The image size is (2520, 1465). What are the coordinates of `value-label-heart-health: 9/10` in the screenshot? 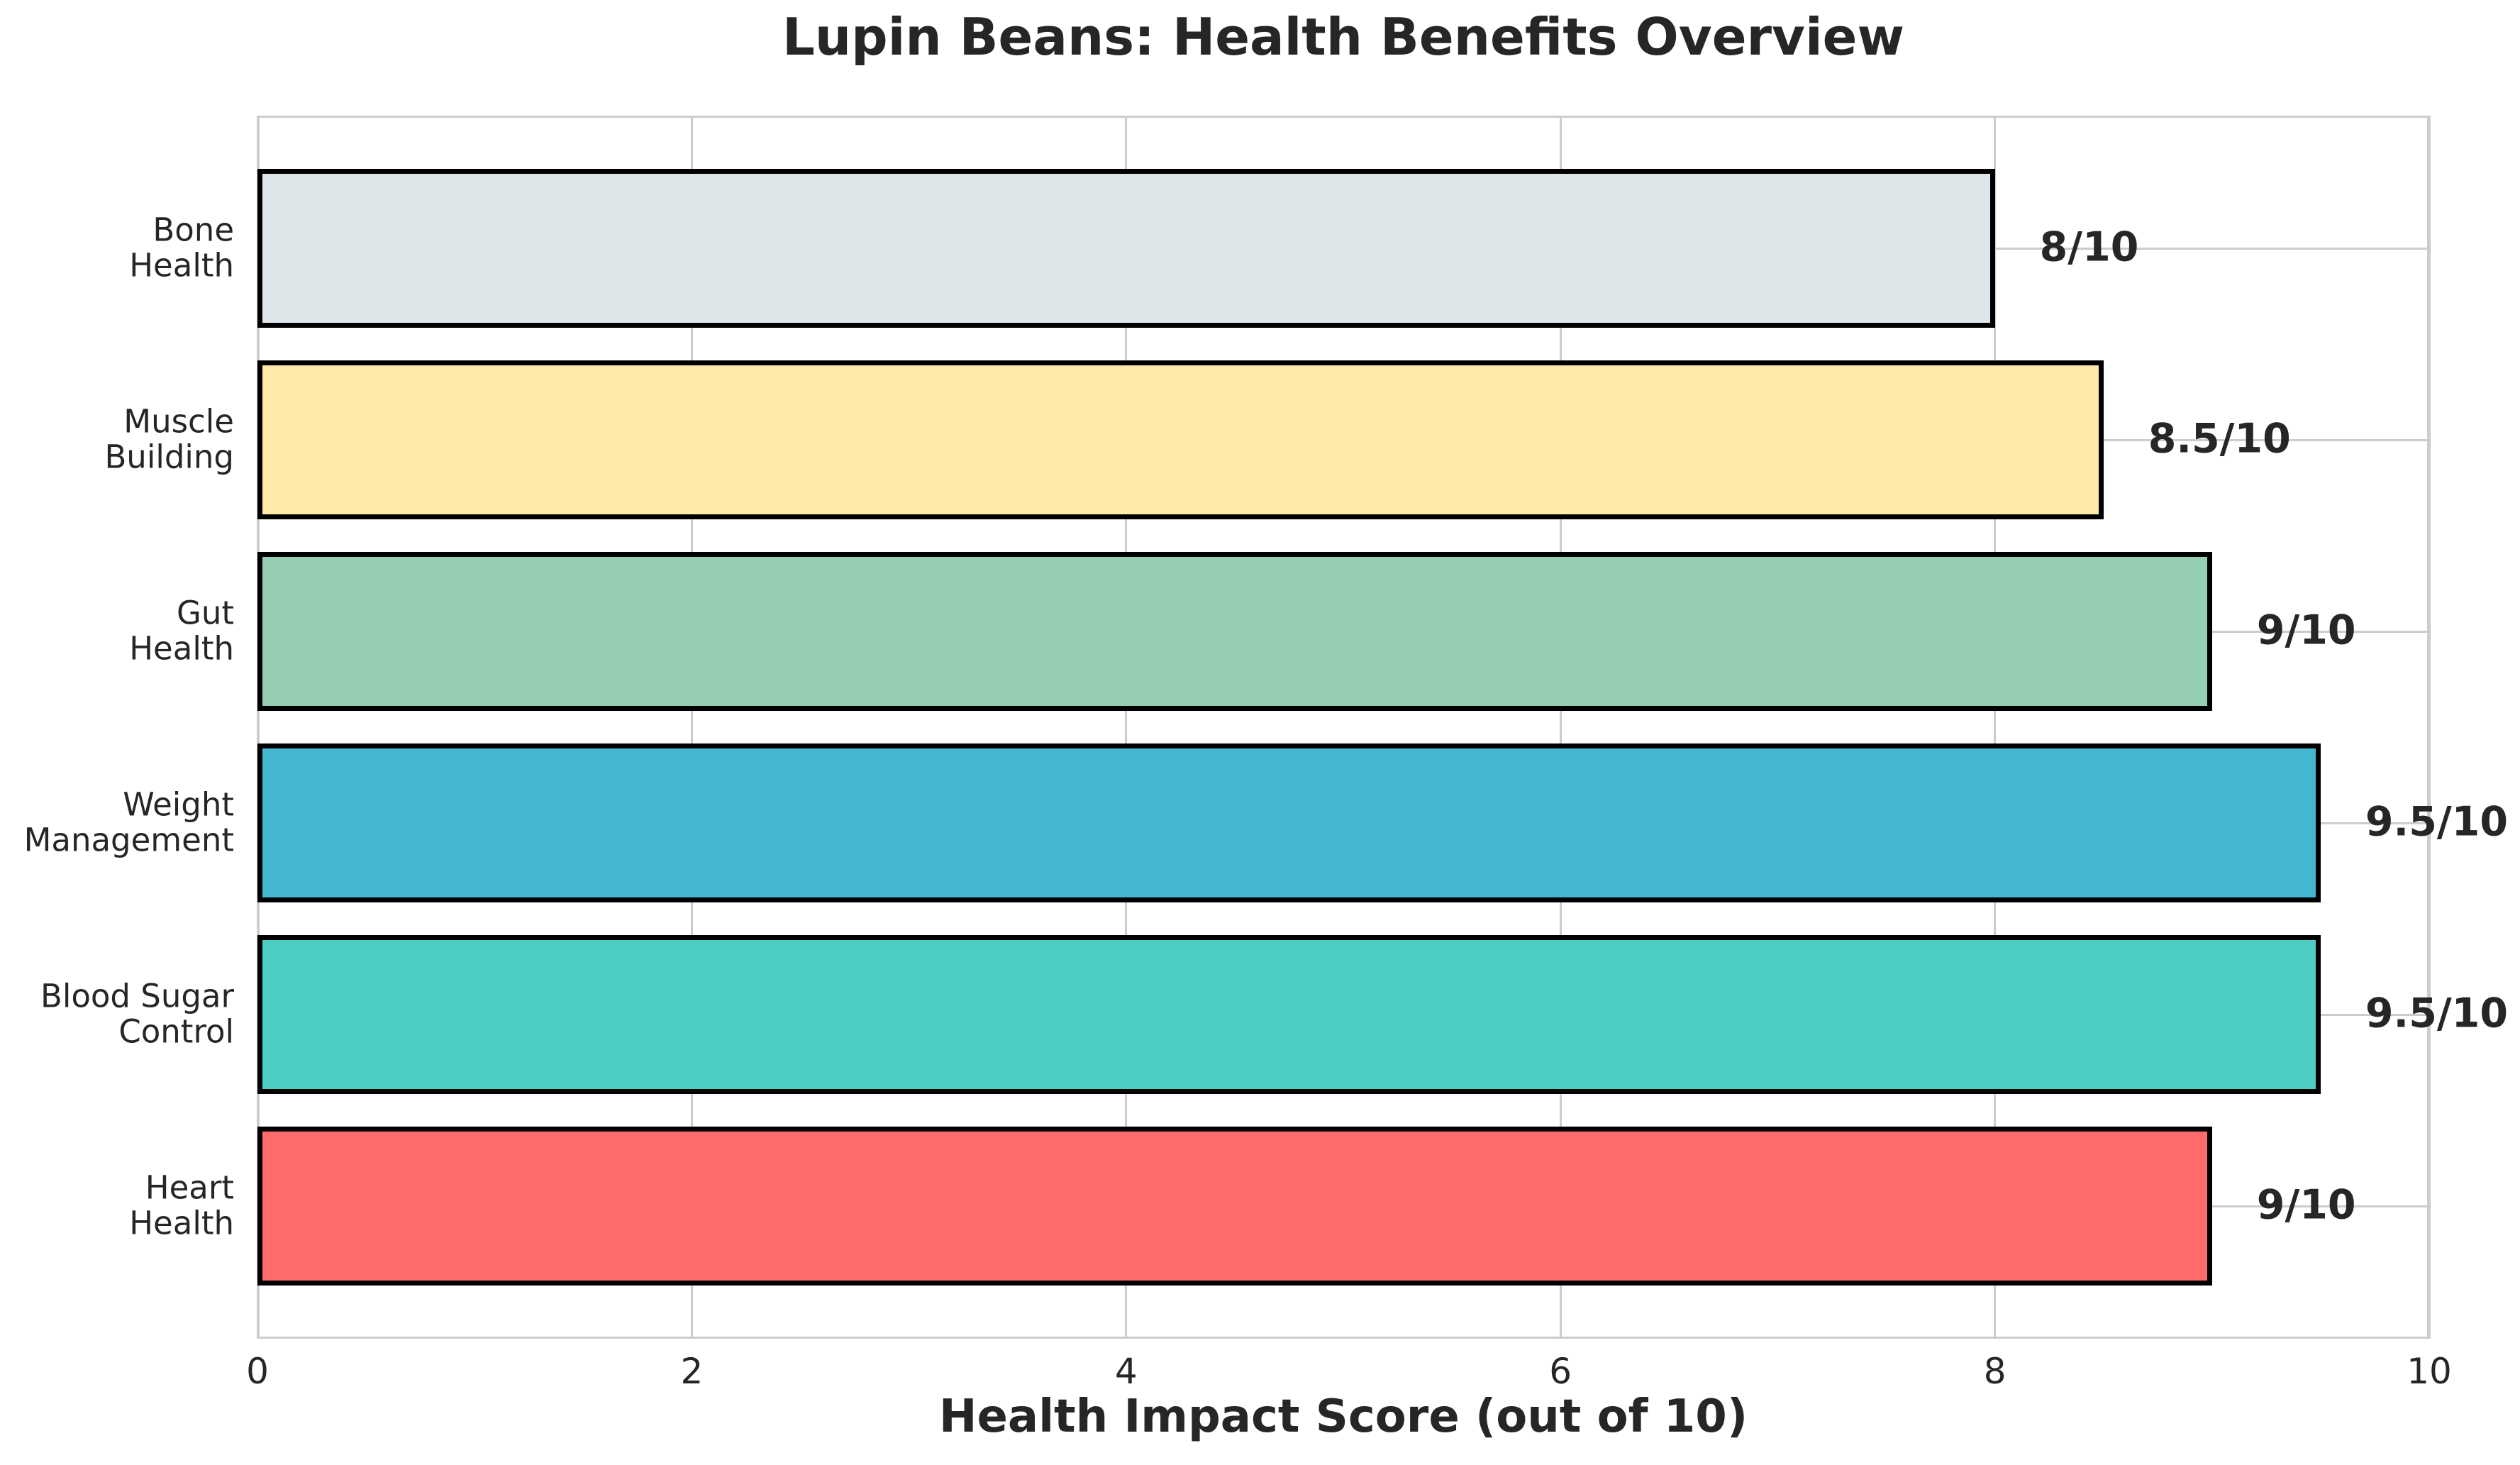 It's located at (2306, 1205).